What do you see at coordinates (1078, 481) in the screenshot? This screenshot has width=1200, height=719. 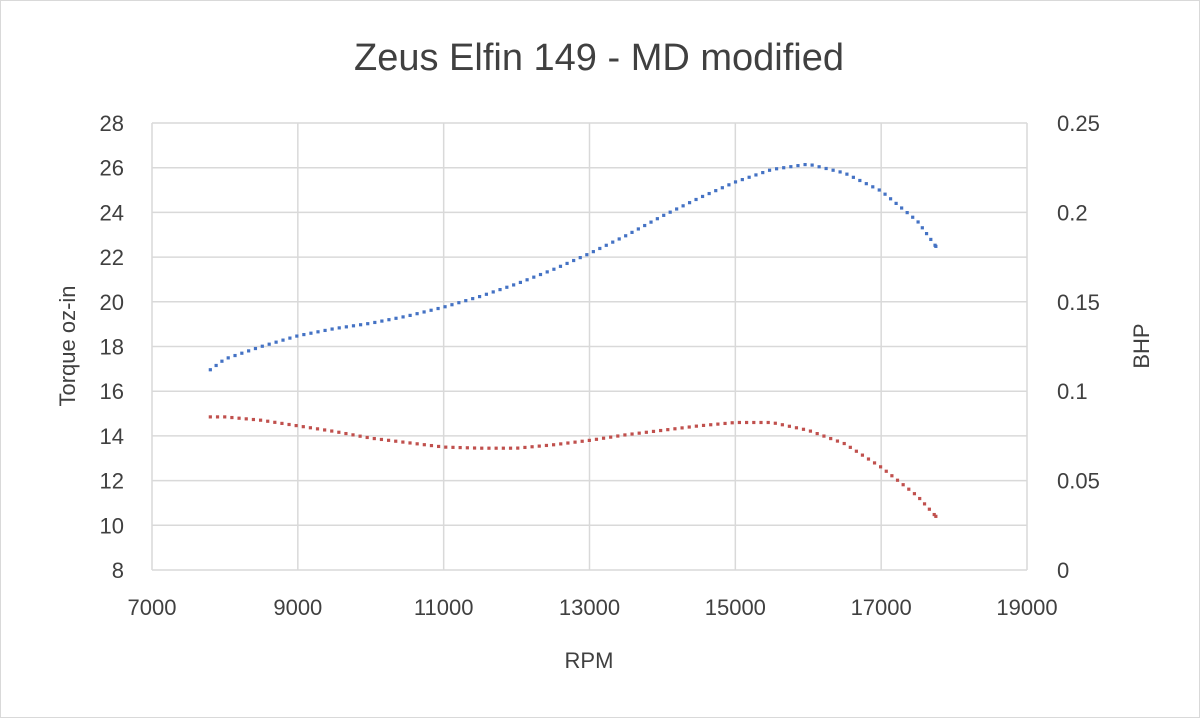 I see `y-right-tick-label: 0.05` at bounding box center [1078, 481].